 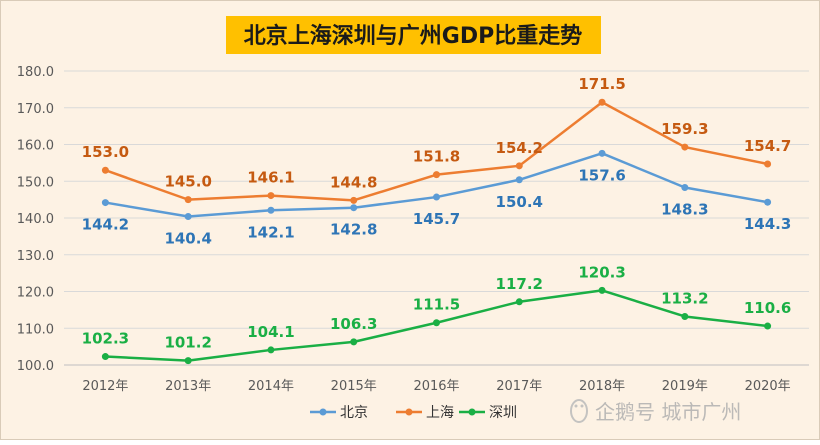 I want to click on title-background, so click(x=413, y=35).